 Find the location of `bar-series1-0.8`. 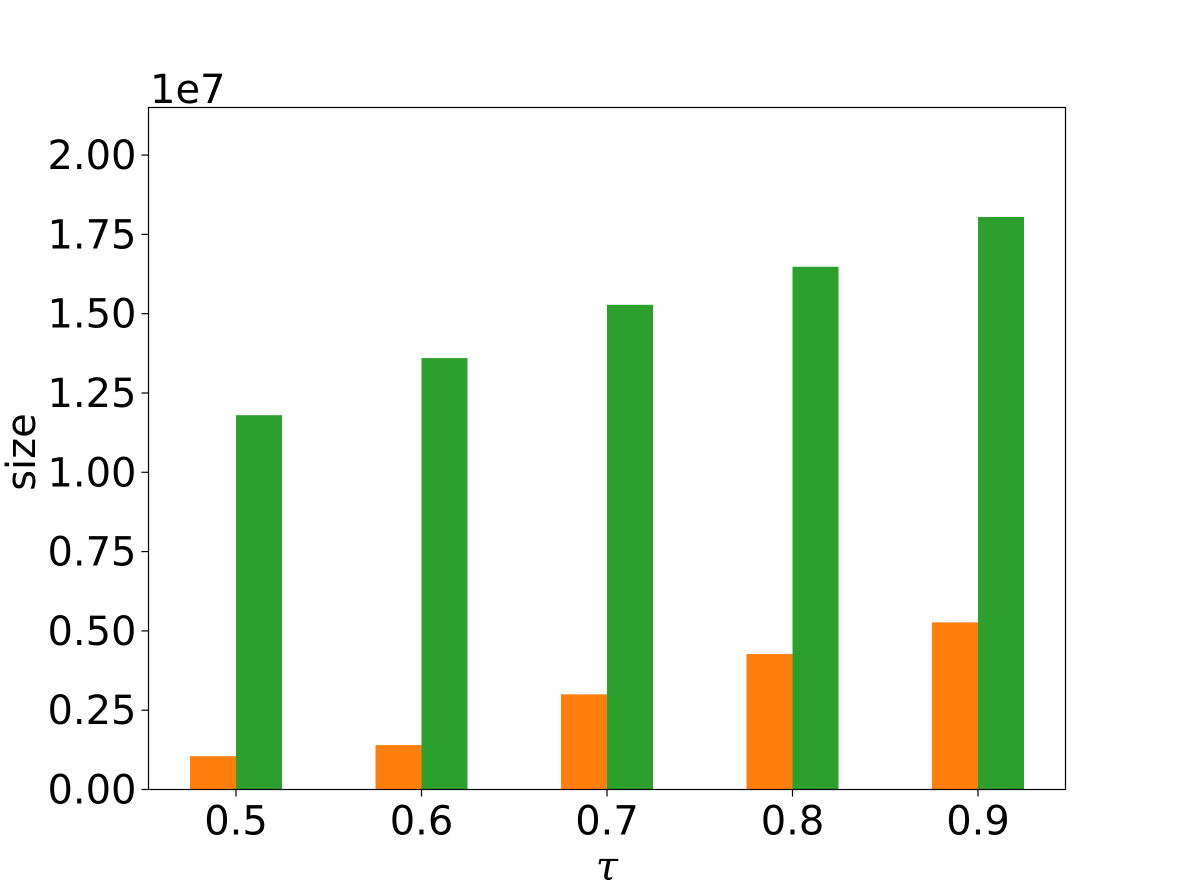

bar-series1-0.8 is located at coordinates (769, 722).